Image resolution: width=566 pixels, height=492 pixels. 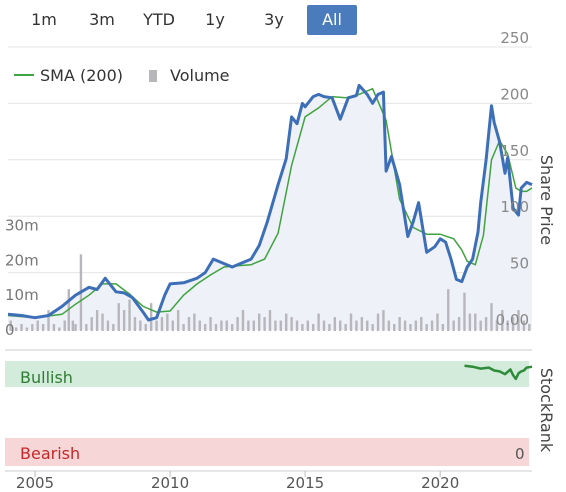 I want to click on stockrank-zero-label: 0, so click(x=520, y=454).